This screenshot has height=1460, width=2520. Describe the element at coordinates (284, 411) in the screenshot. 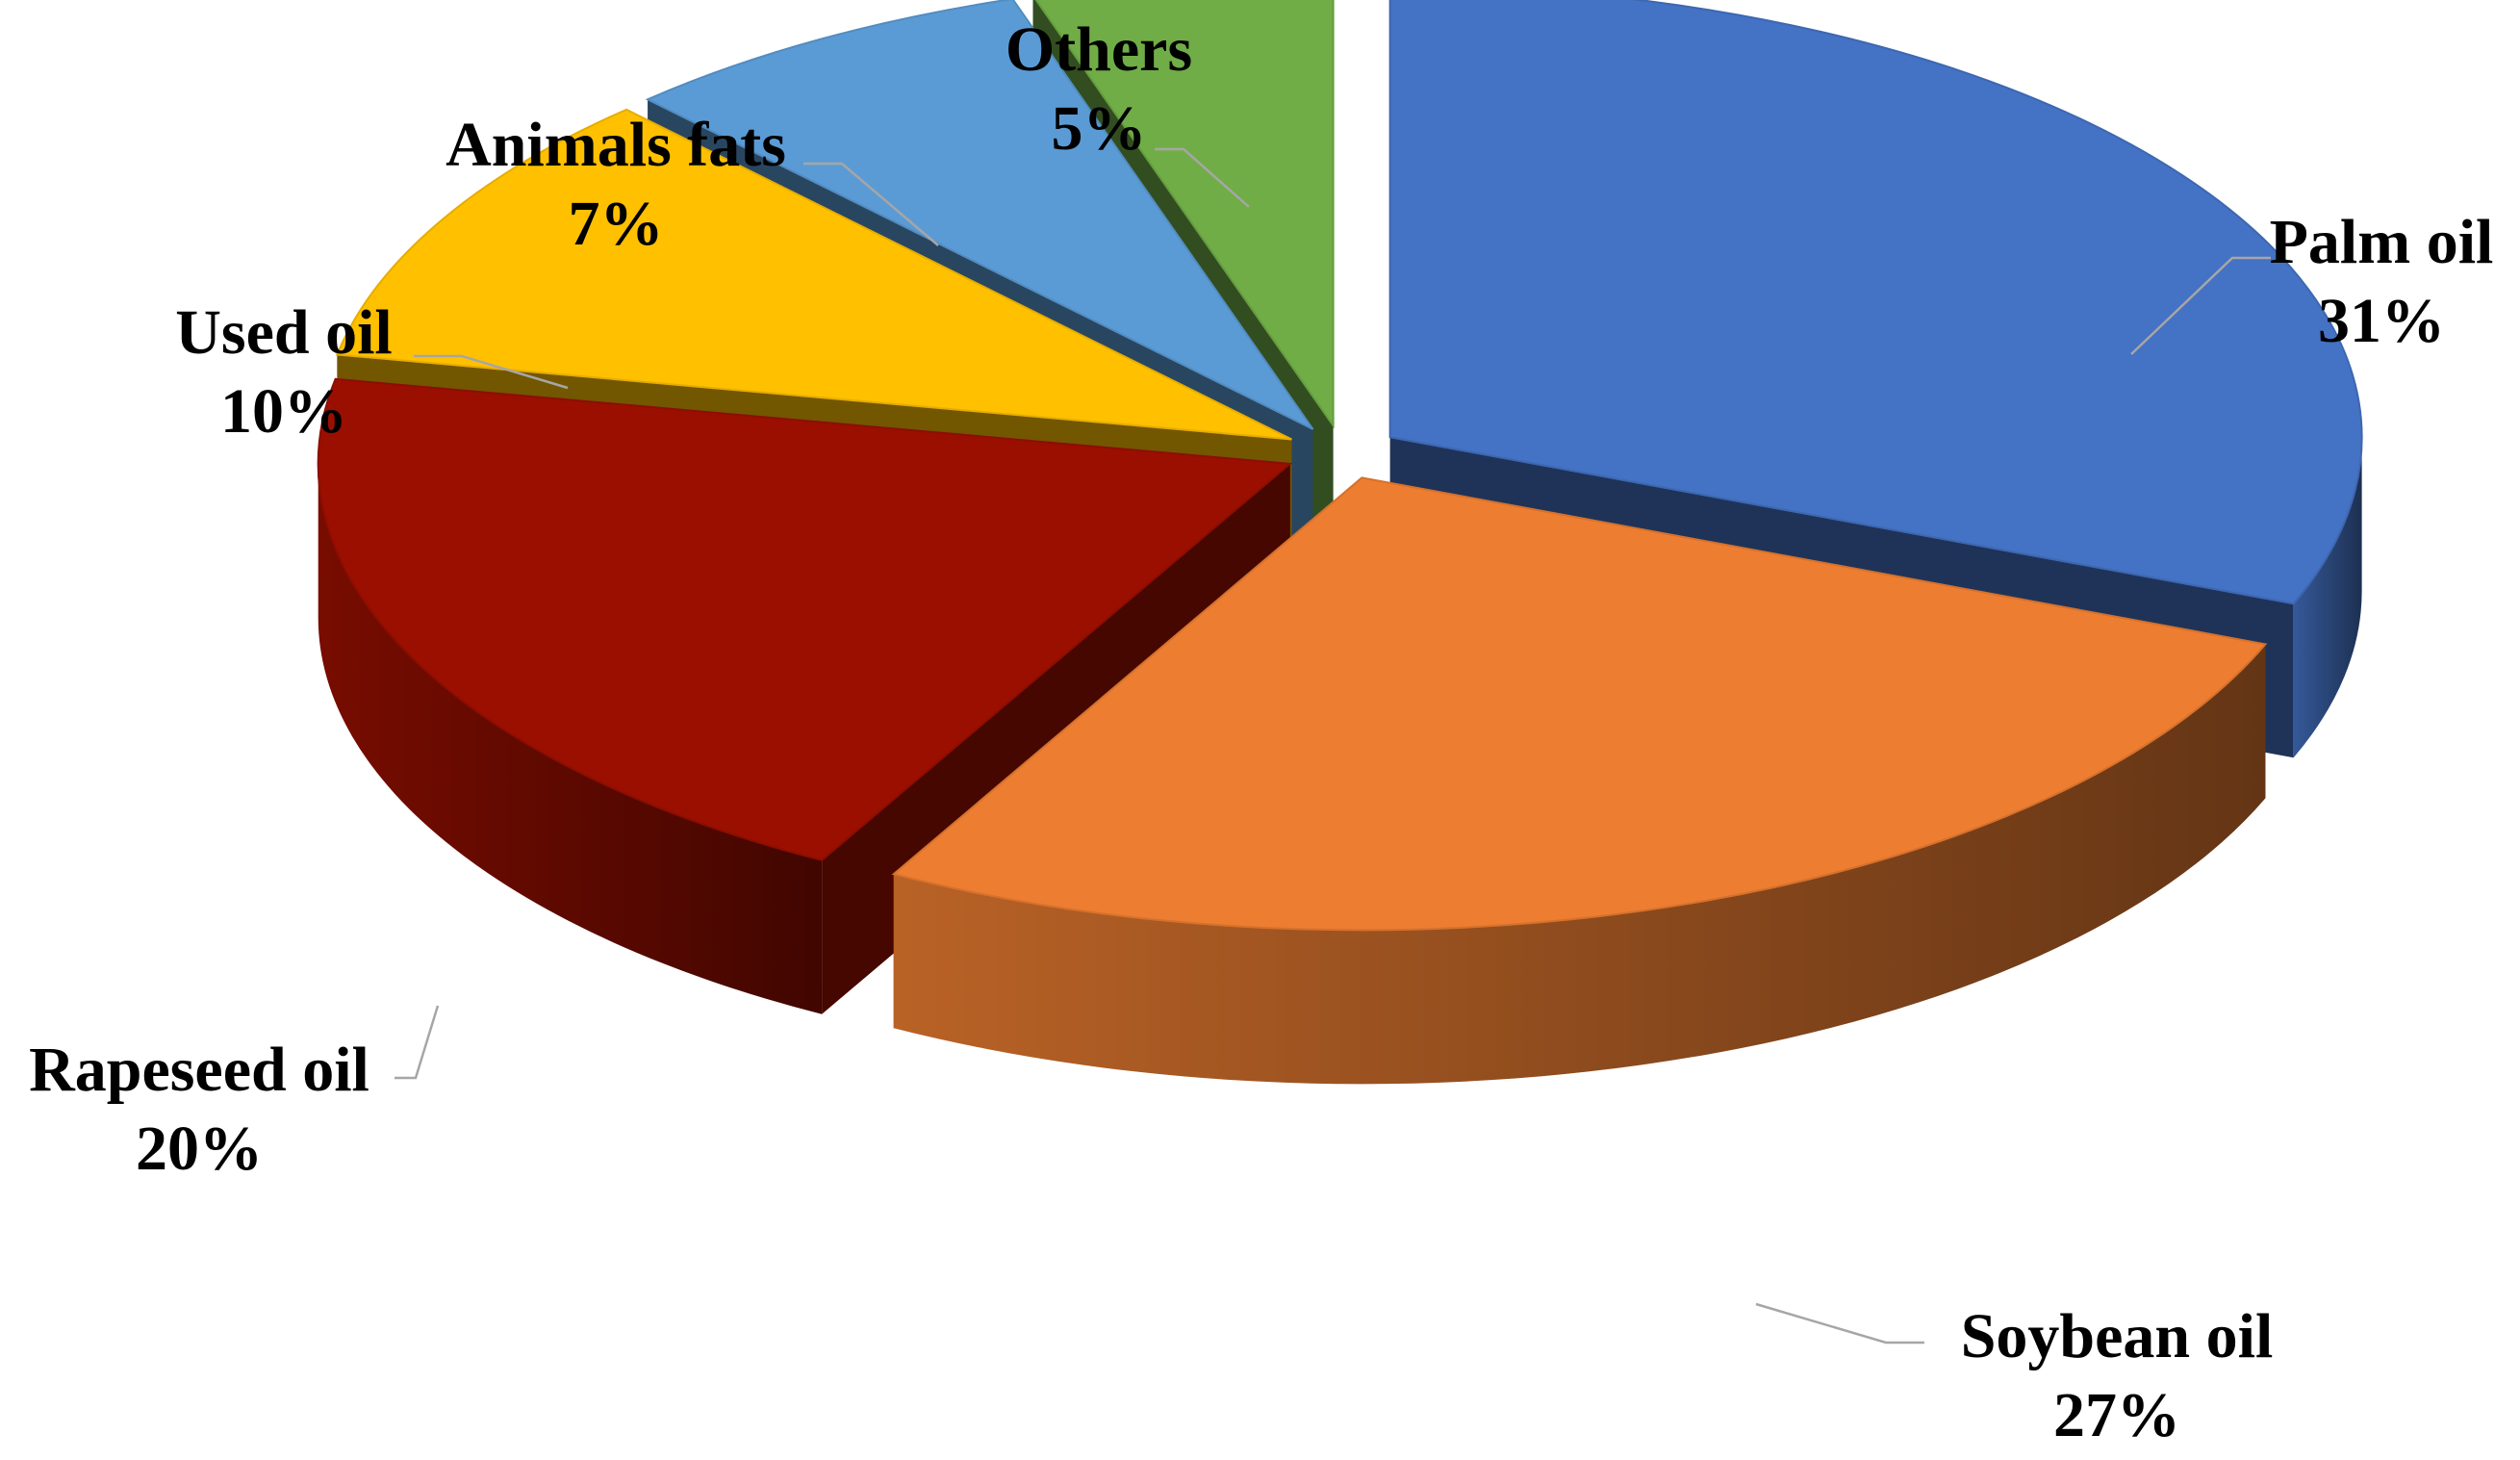

I see `value-used-oil: 10%` at that location.